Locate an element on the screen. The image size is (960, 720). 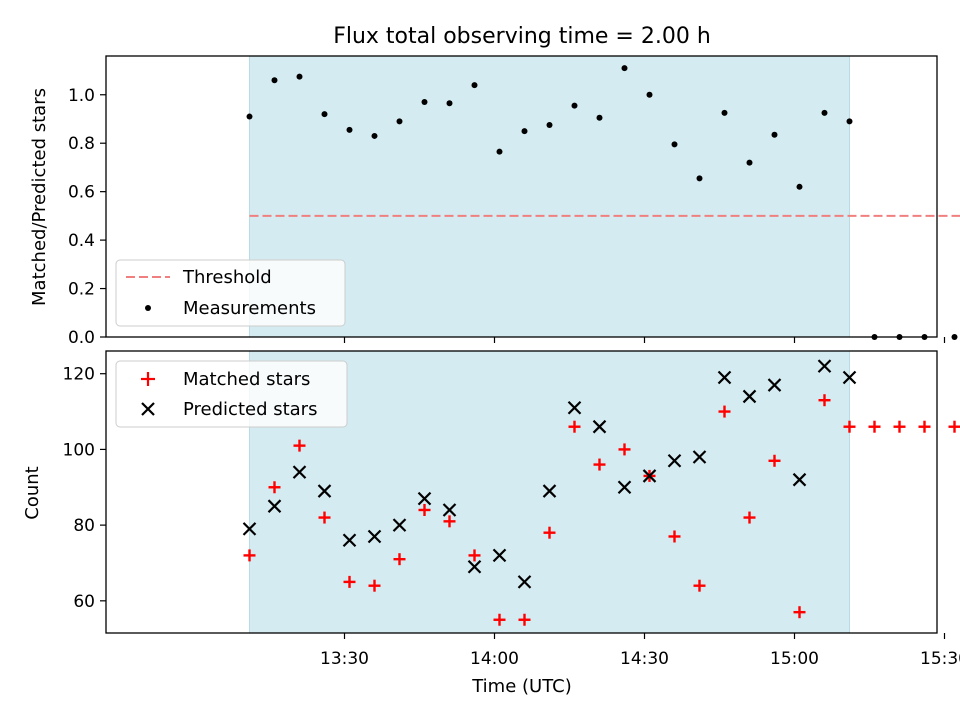
bottom-y-tick-label: 120 is located at coordinates (79, 375).